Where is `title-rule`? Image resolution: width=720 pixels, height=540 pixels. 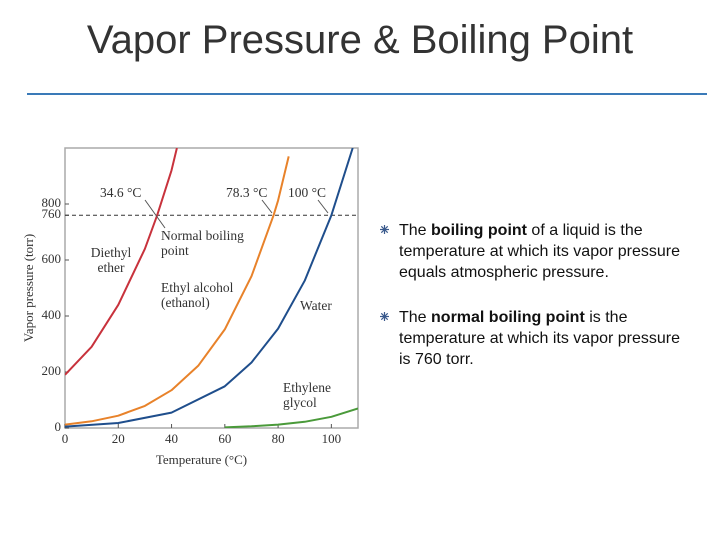
title-rule is located at coordinates (367, 94).